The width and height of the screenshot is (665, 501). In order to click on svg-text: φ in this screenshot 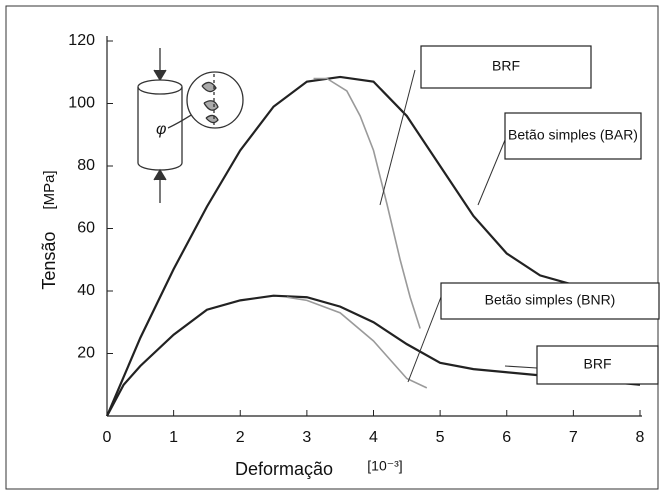, I will do `click(161, 129)`.